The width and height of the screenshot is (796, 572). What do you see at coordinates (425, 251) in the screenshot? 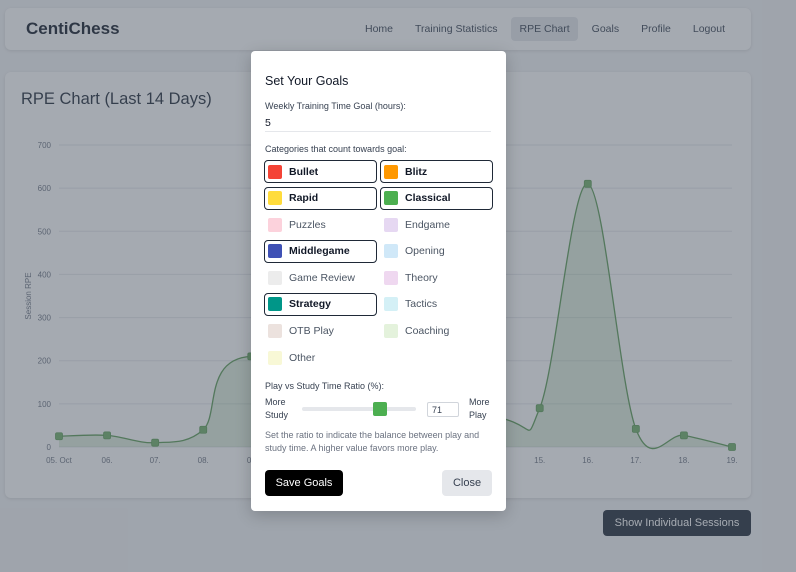
I see `category-label: Opening` at bounding box center [425, 251].